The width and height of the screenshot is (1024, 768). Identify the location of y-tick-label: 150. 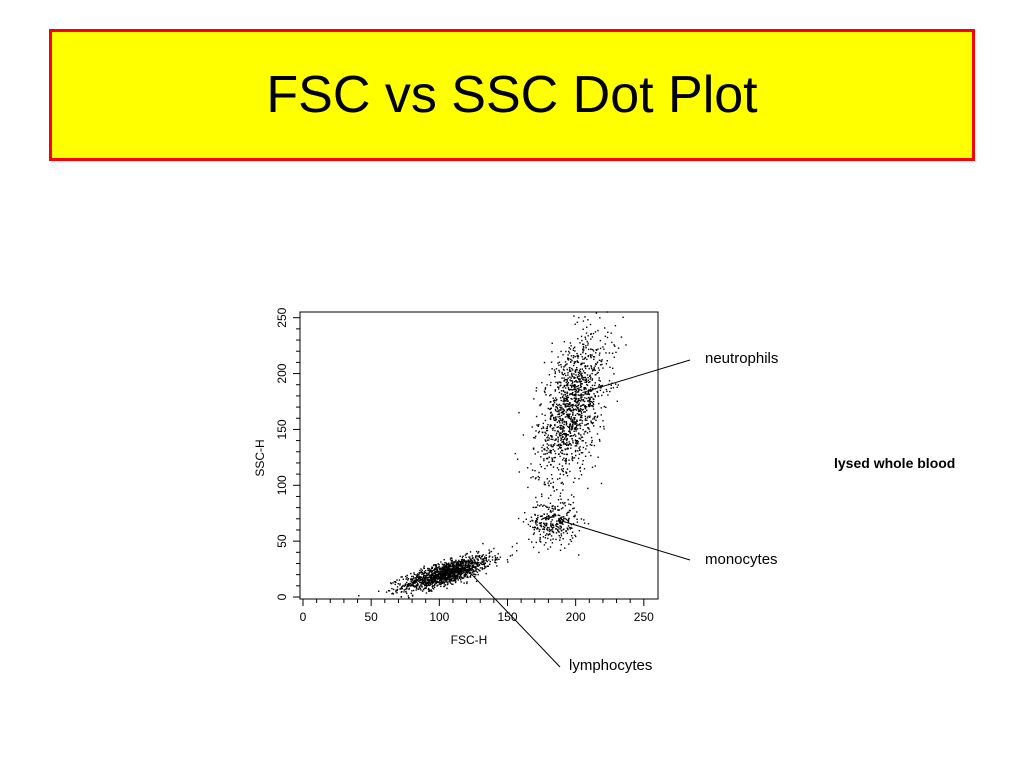
(282, 429).